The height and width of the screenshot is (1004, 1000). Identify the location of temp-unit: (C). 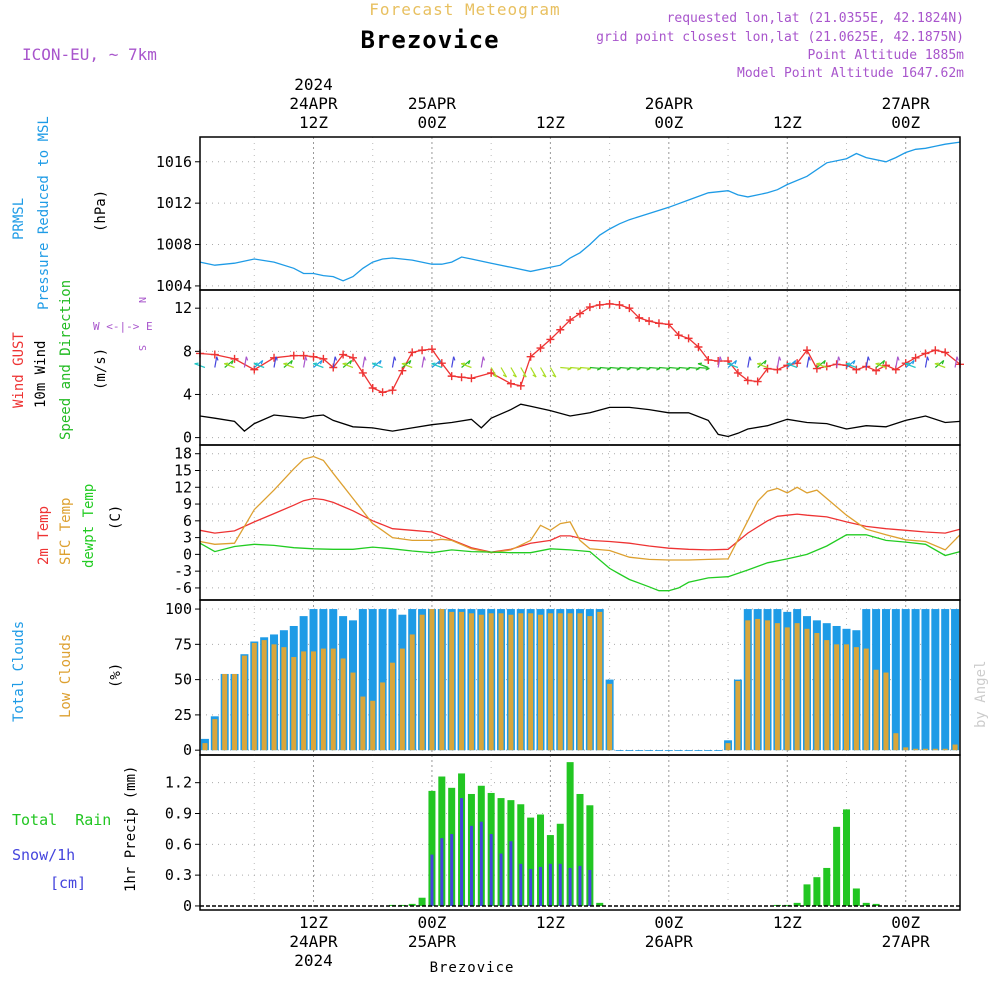
(116, 517).